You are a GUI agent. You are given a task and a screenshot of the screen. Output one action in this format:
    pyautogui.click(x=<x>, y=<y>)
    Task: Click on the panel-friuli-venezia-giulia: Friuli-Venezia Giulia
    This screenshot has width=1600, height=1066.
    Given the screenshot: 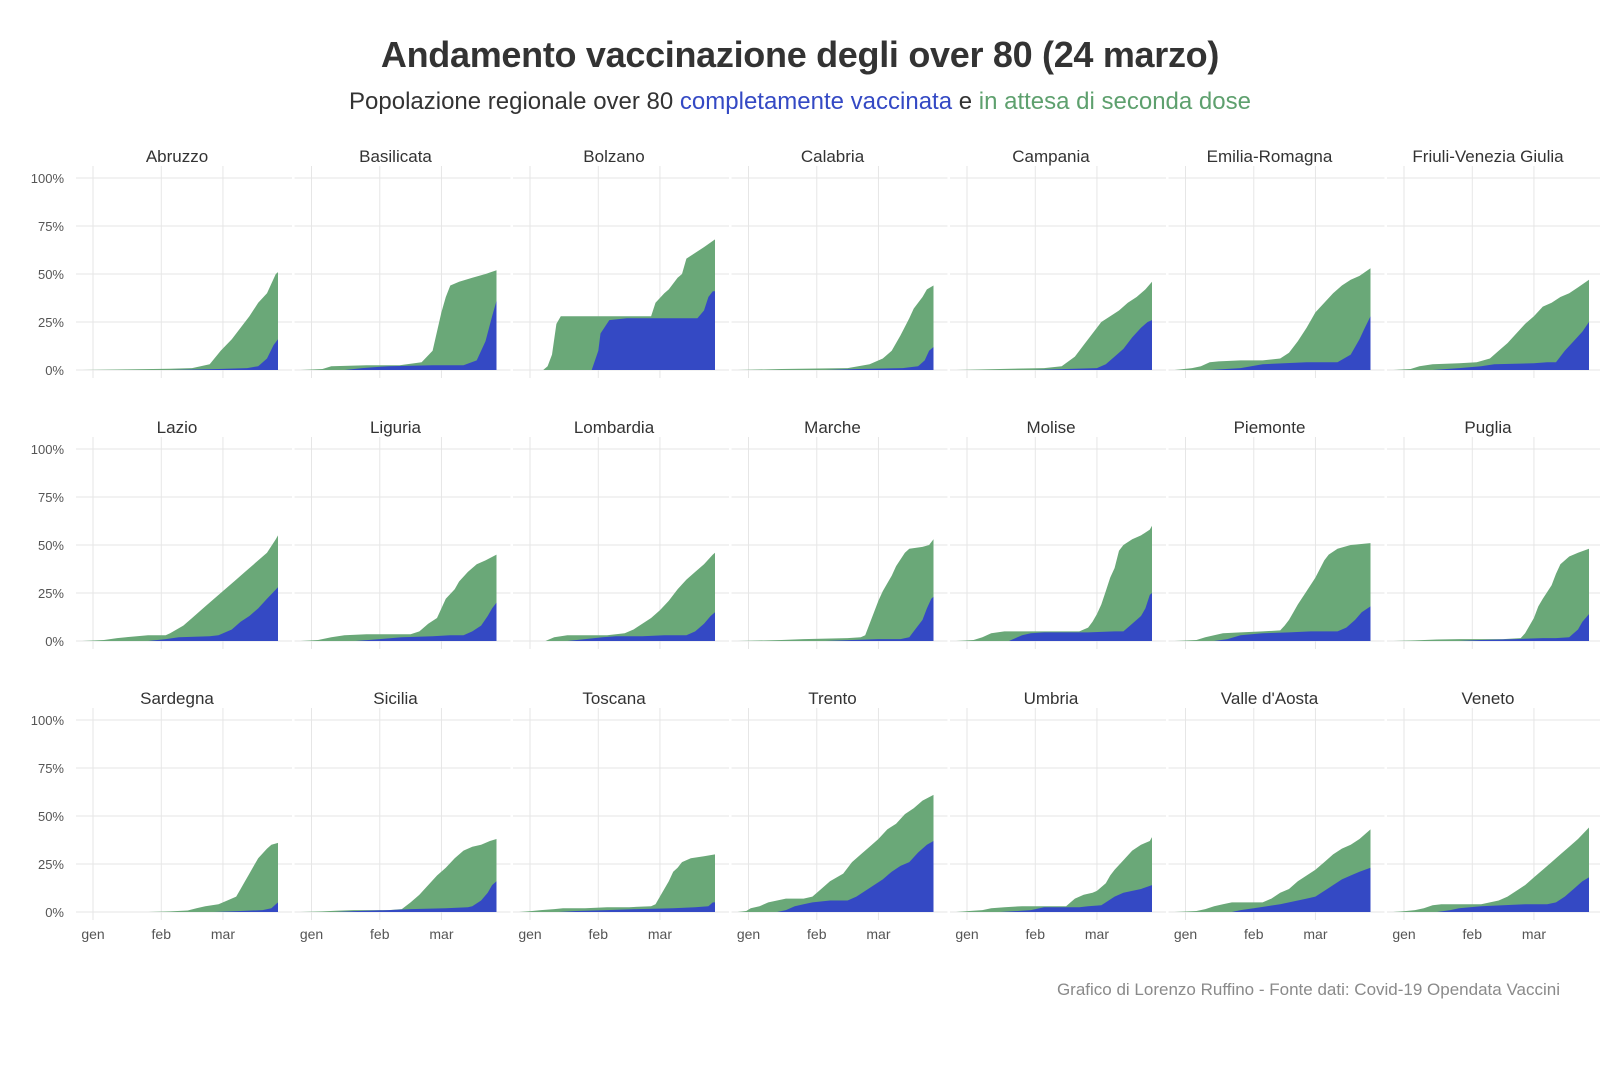 What is the action you would take?
    pyautogui.click(x=1493, y=262)
    